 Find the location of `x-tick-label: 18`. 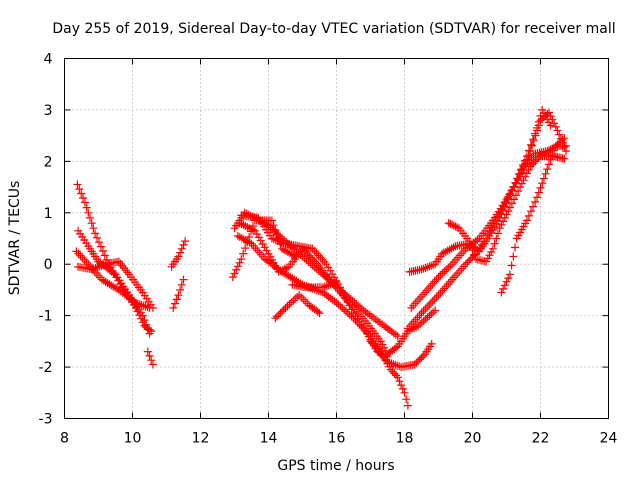

x-tick-label: 18 is located at coordinates (405, 439).